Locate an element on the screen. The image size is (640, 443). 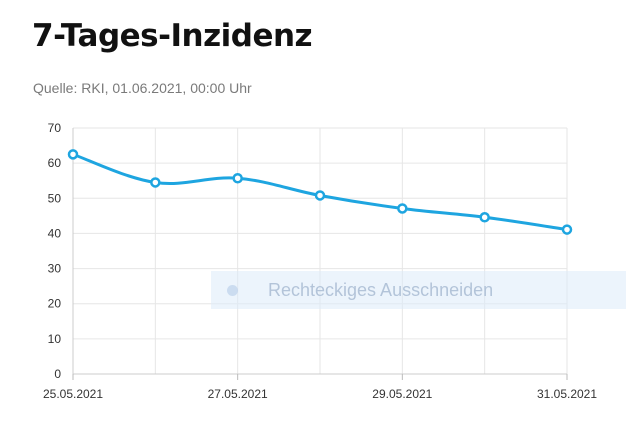
y-tick-label: 0 is located at coordinates (57, 374).